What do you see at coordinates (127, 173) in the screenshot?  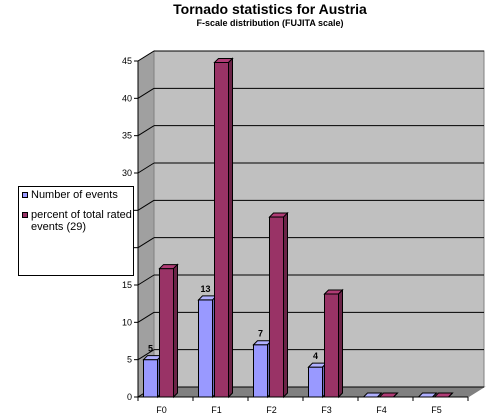 I see `y-tick-label: 30` at bounding box center [127, 173].